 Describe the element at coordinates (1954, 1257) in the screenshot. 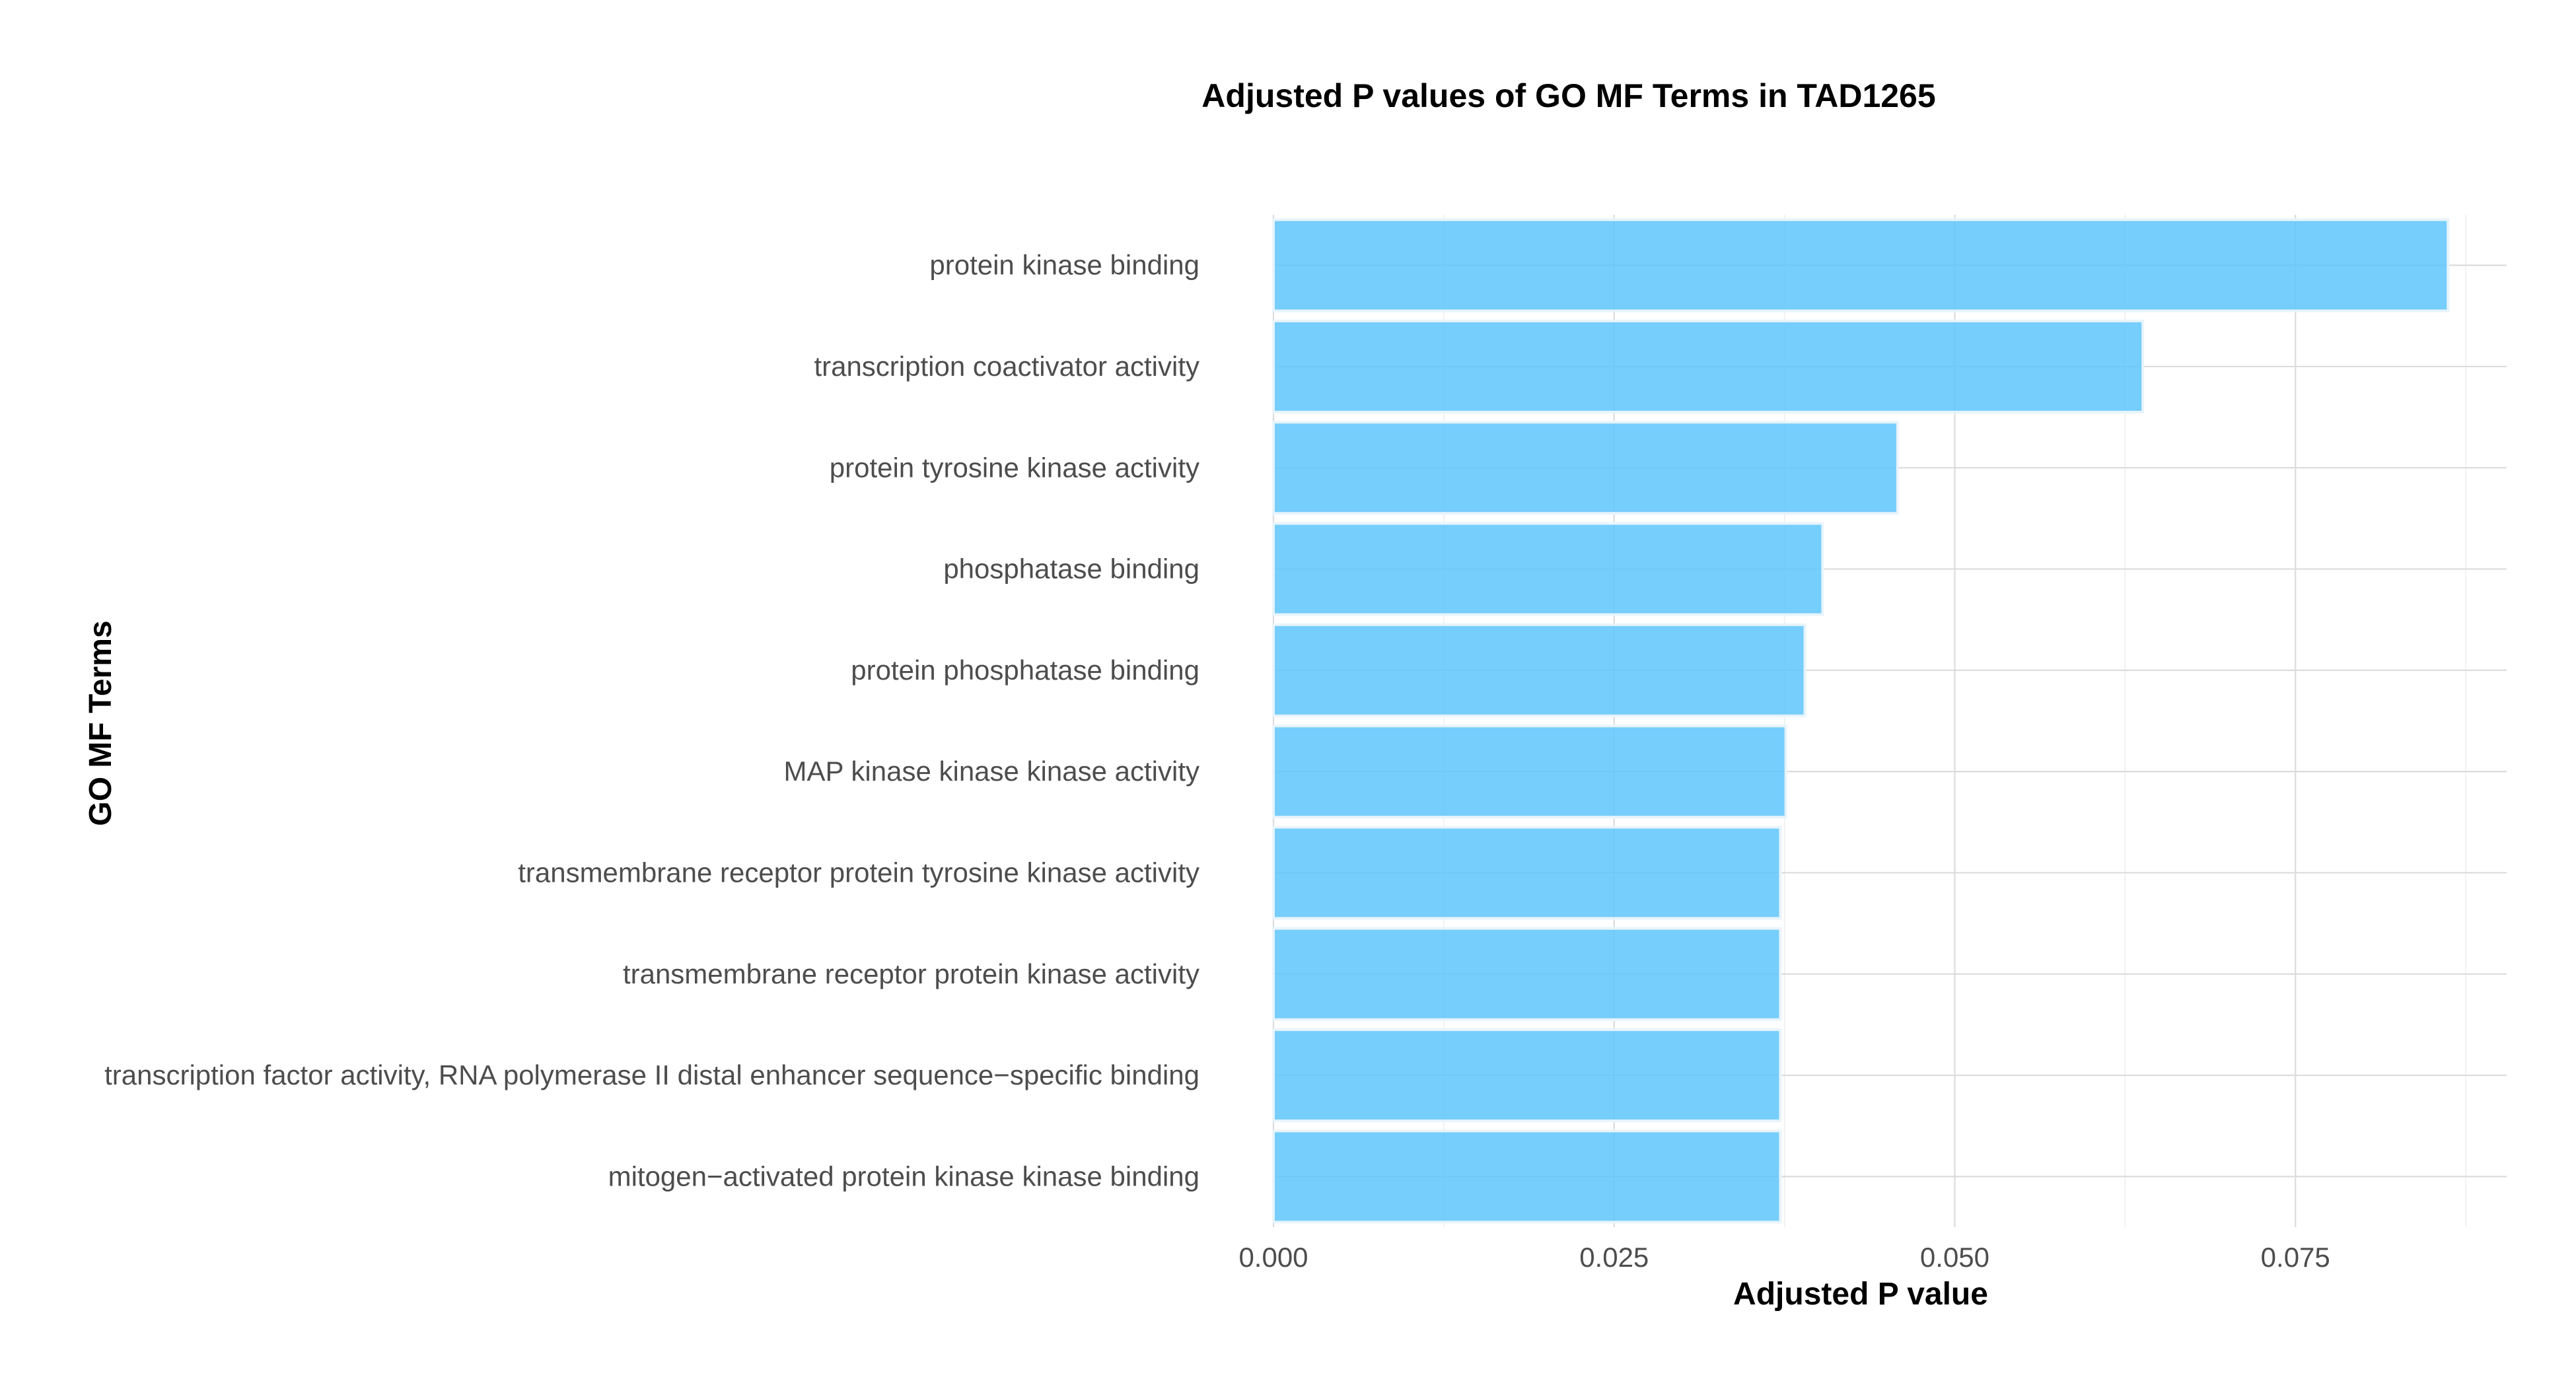

I see `x-tick-label-2: 0.050` at that location.